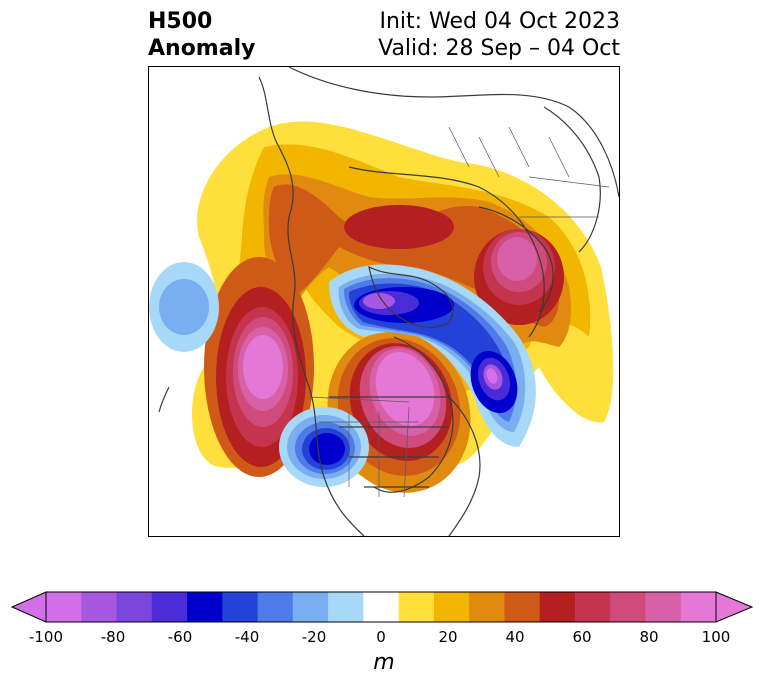 This screenshot has width=768, height=686. I want to click on colorbar-frame, so click(381, 607).